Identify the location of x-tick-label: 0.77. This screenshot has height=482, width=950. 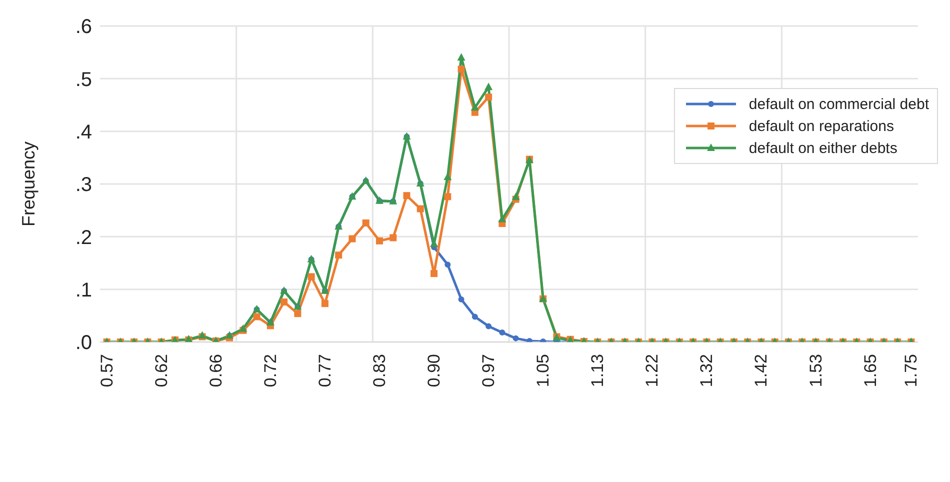
(324, 371).